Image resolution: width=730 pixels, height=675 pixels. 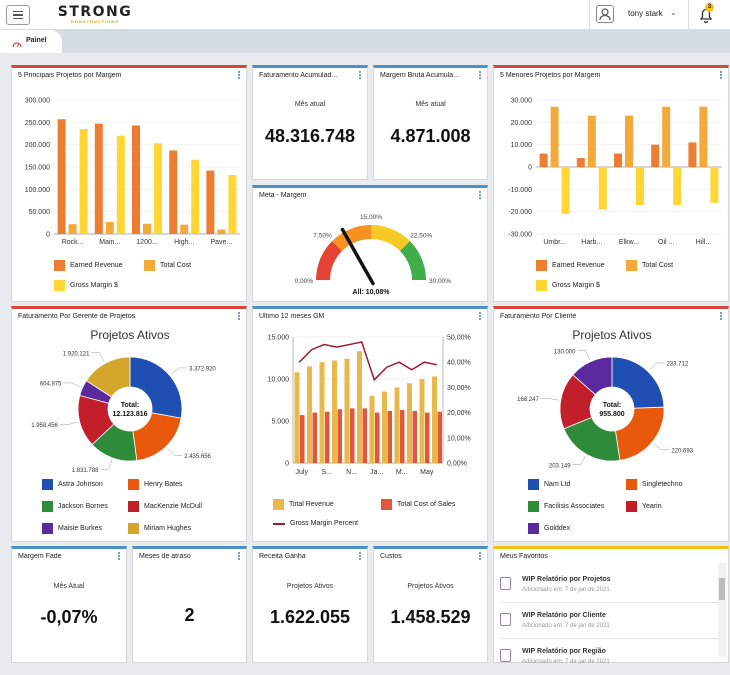 What do you see at coordinates (367, 361) in the screenshot?
I see `line-gross-margin` at bounding box center [367, 361].